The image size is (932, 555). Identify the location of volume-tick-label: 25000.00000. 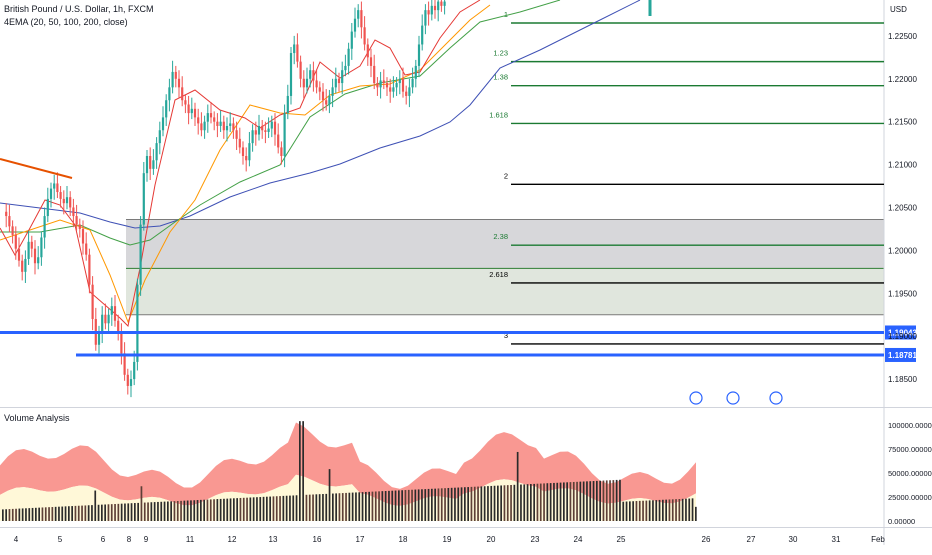
(910, 497).